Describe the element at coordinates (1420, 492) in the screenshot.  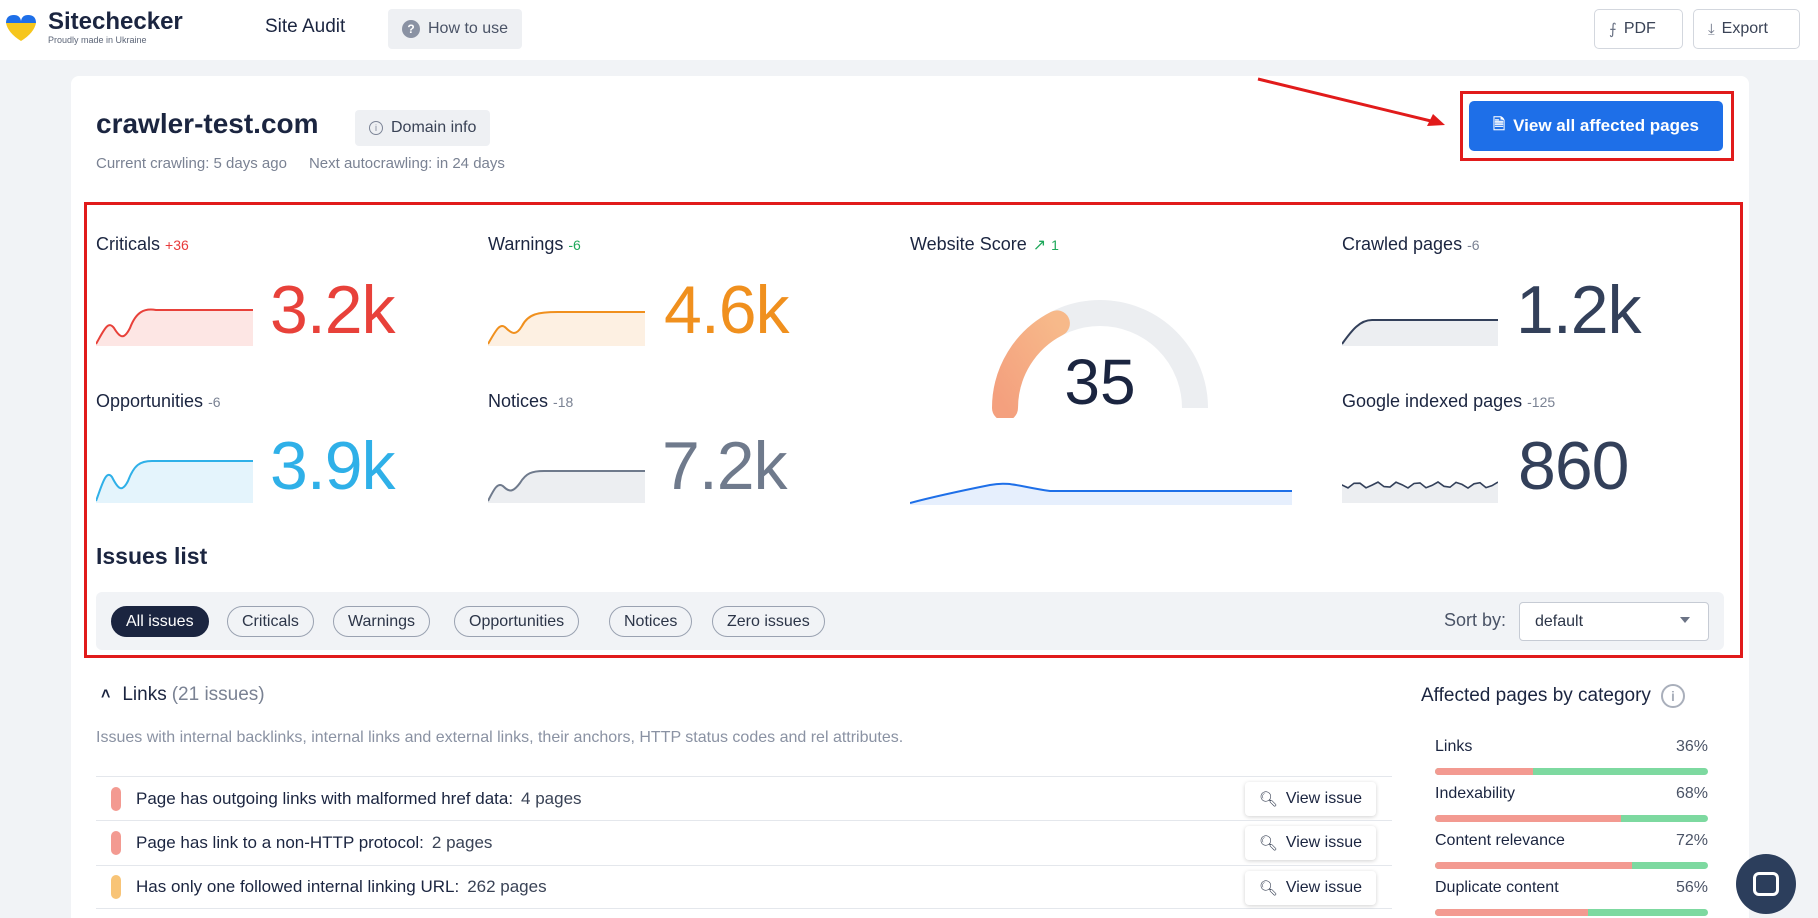
I see `google-indexed-sparkline` at that location.